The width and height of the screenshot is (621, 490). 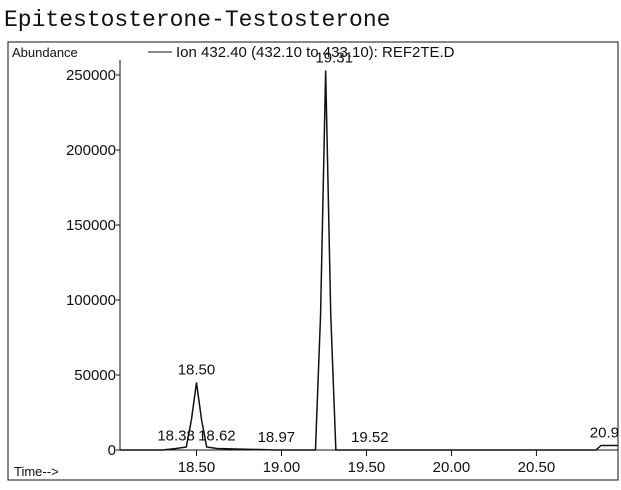 I want to click on x-tick-label: 18.50, so click(x=197, y=467).